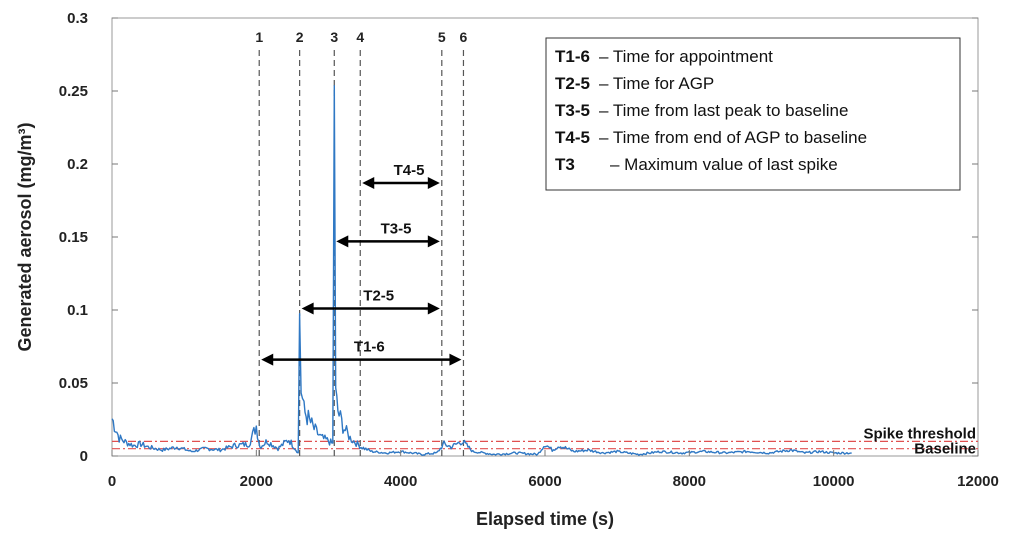 The width and height of the screenshot is (1030, 540). I want to click on x-tick-label: 12000, so click(978, 481).